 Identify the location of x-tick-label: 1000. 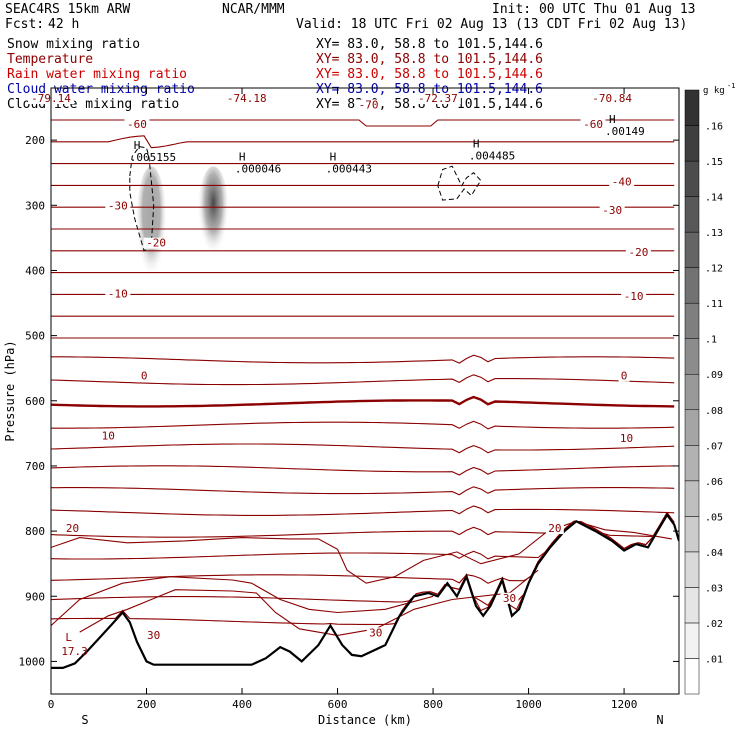
(528, 704).